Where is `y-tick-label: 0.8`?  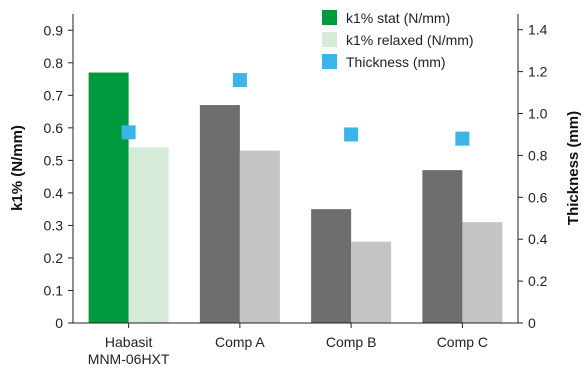
y-tick-label: 0.8 is located at coordinates (54, 63).